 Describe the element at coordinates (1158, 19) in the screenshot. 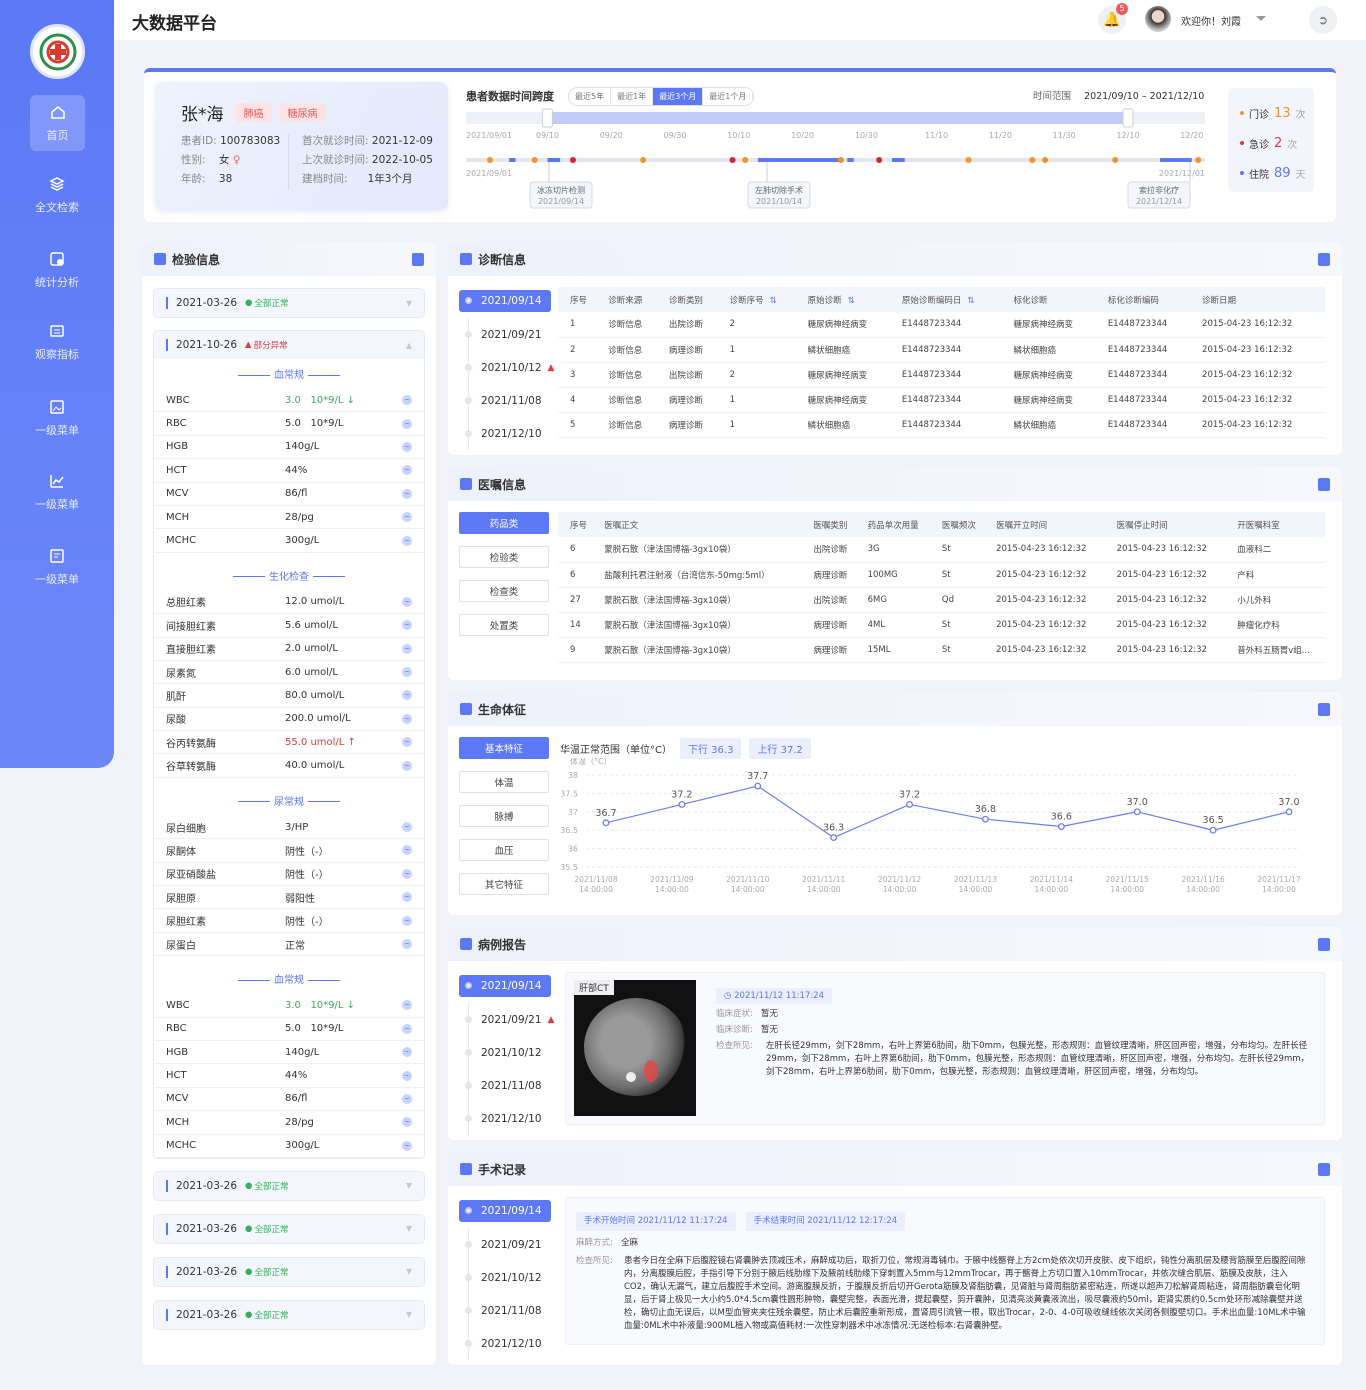

I see `avatar` at that location.